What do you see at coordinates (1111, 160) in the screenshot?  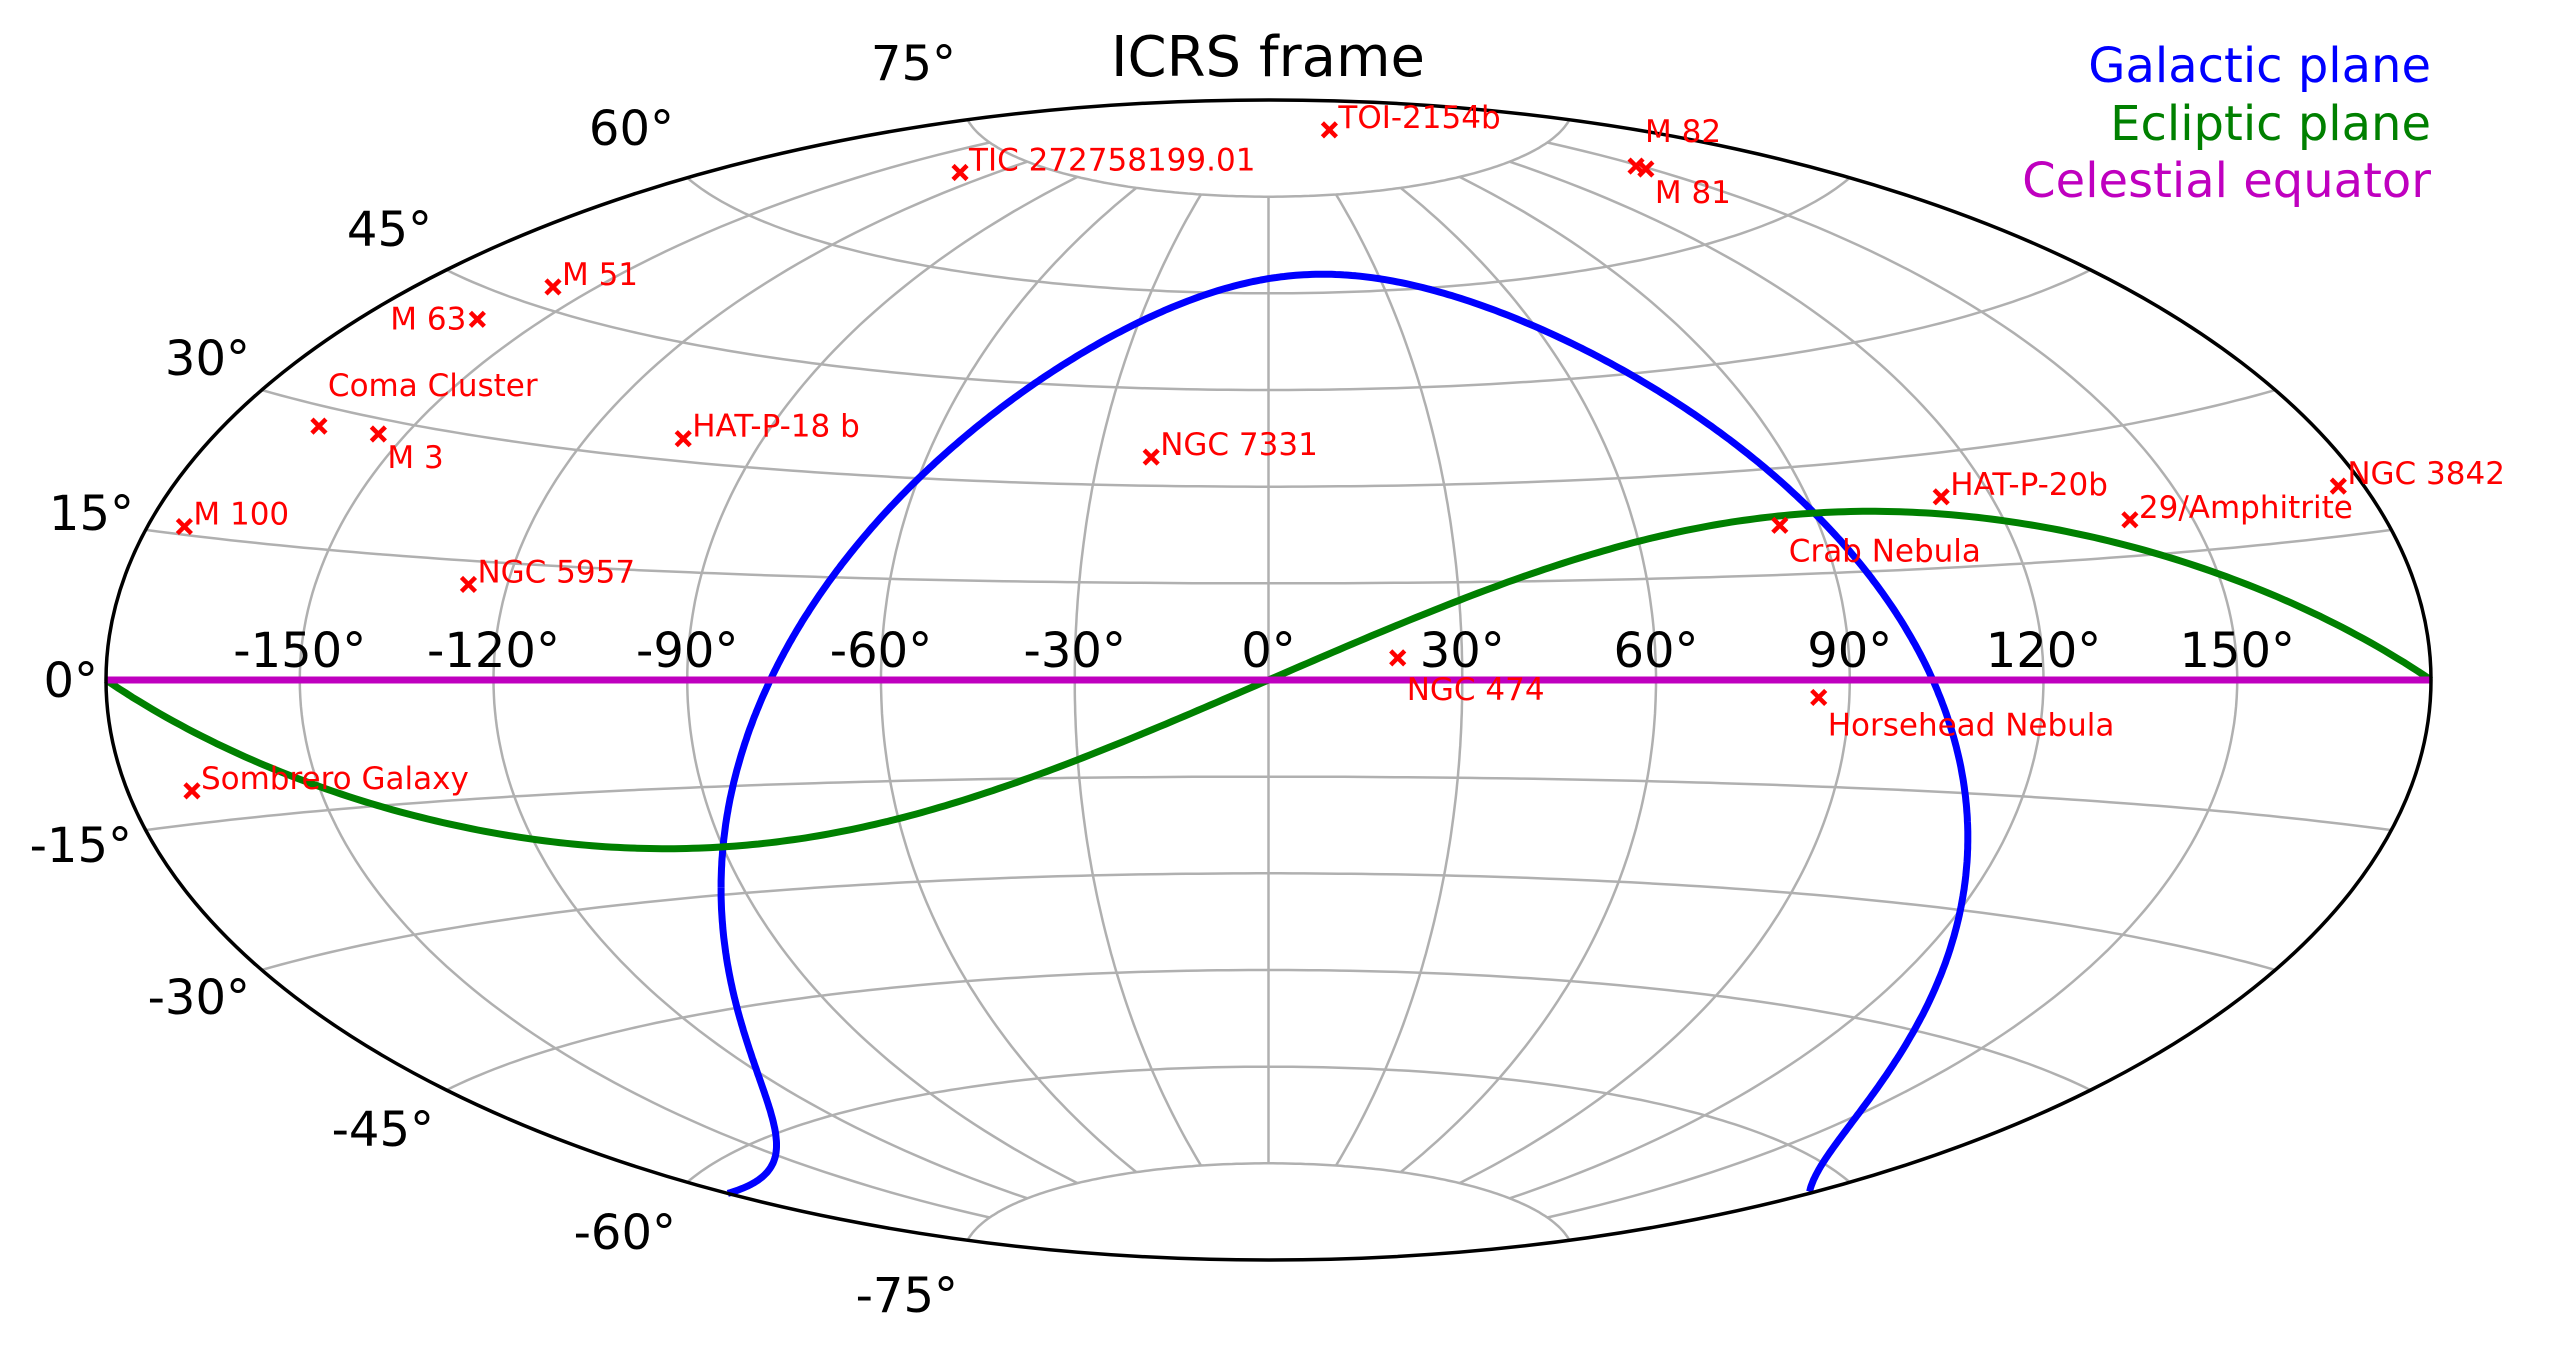 I see `marker-label: TIC 272758199.01` at bounding box center [1111, 160].